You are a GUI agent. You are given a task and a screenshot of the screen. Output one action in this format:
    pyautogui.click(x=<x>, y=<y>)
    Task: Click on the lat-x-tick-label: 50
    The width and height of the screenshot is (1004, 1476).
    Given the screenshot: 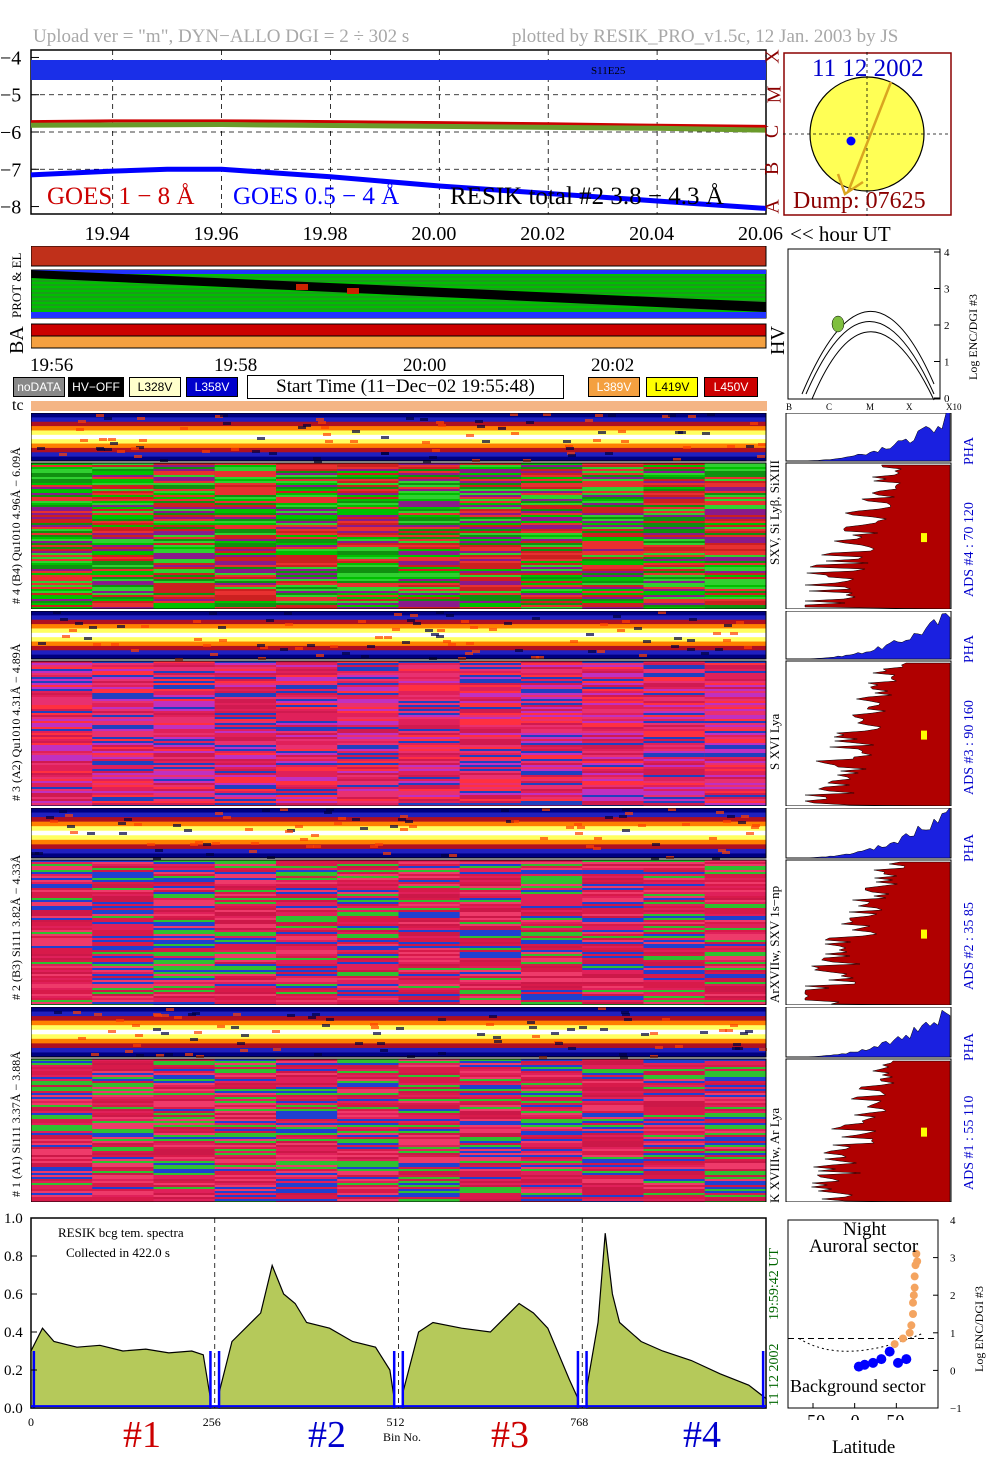 What is the action you would take?
    pyautogui.click(x=895, y=1415)
    